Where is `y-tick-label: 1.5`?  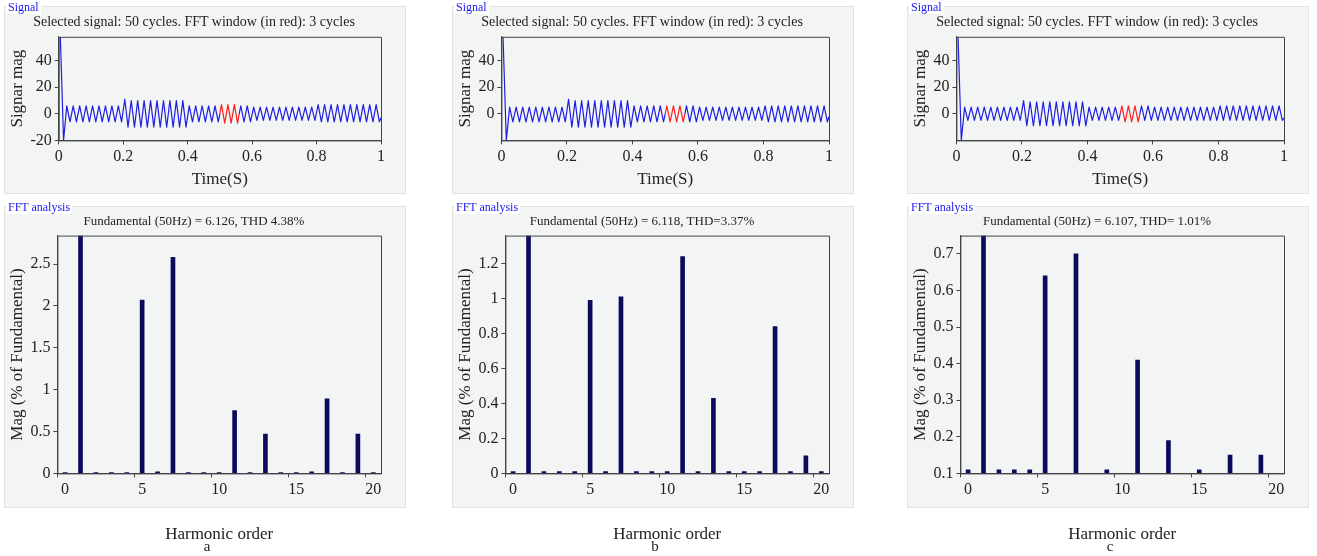 y-tick-label: 1.5 is located at coordinates (40, 346).